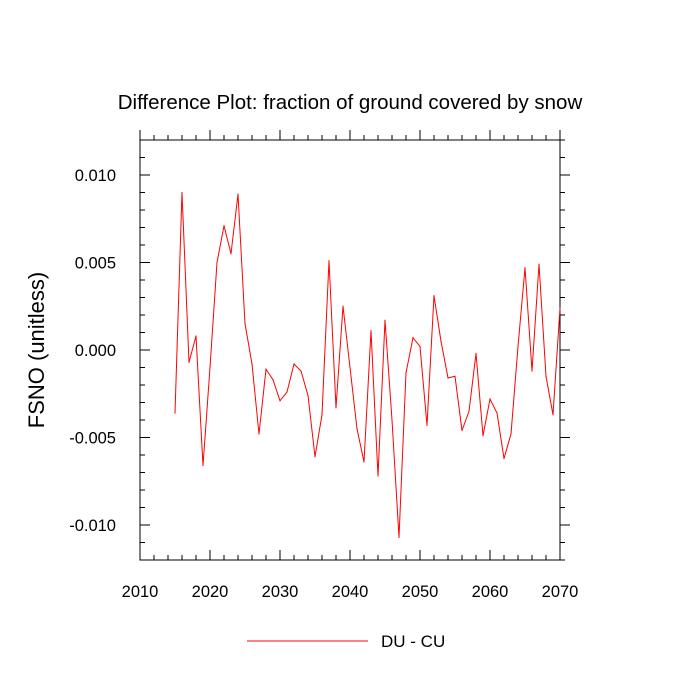 Image resolution: width=700 pixels, height=700 pixels. Describe the element at coordinates (95, 176) in the screenshot. I see `y-tick-label: 0.010` at that location.